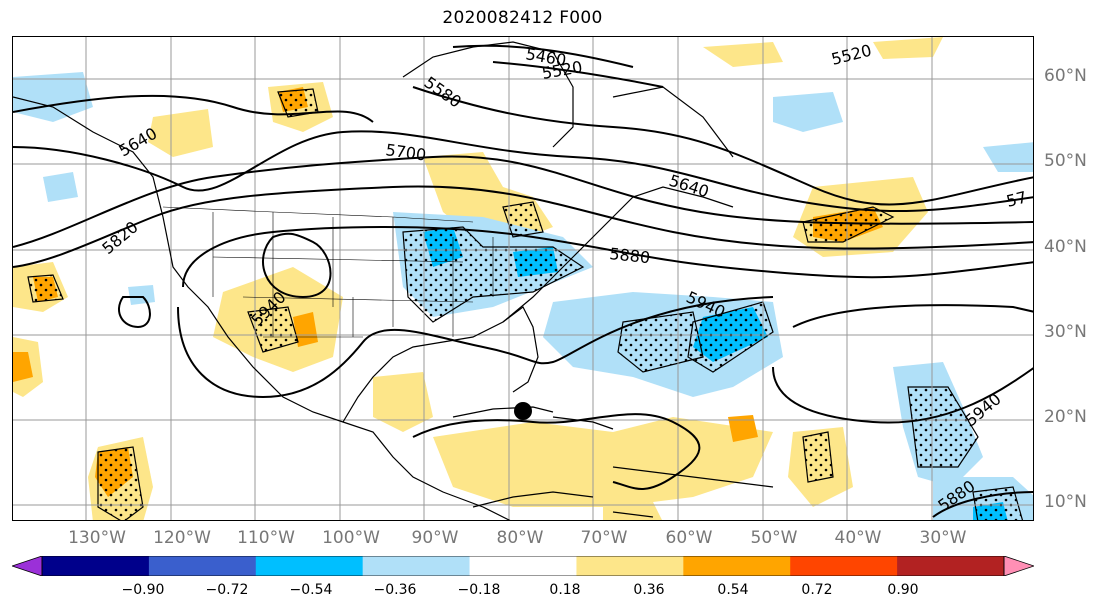 The height and width of the screenshot is (613, 1105). Describe the element at coordinates (851, 55) in the screenshot. I see `contour-label: 5520` at that location.